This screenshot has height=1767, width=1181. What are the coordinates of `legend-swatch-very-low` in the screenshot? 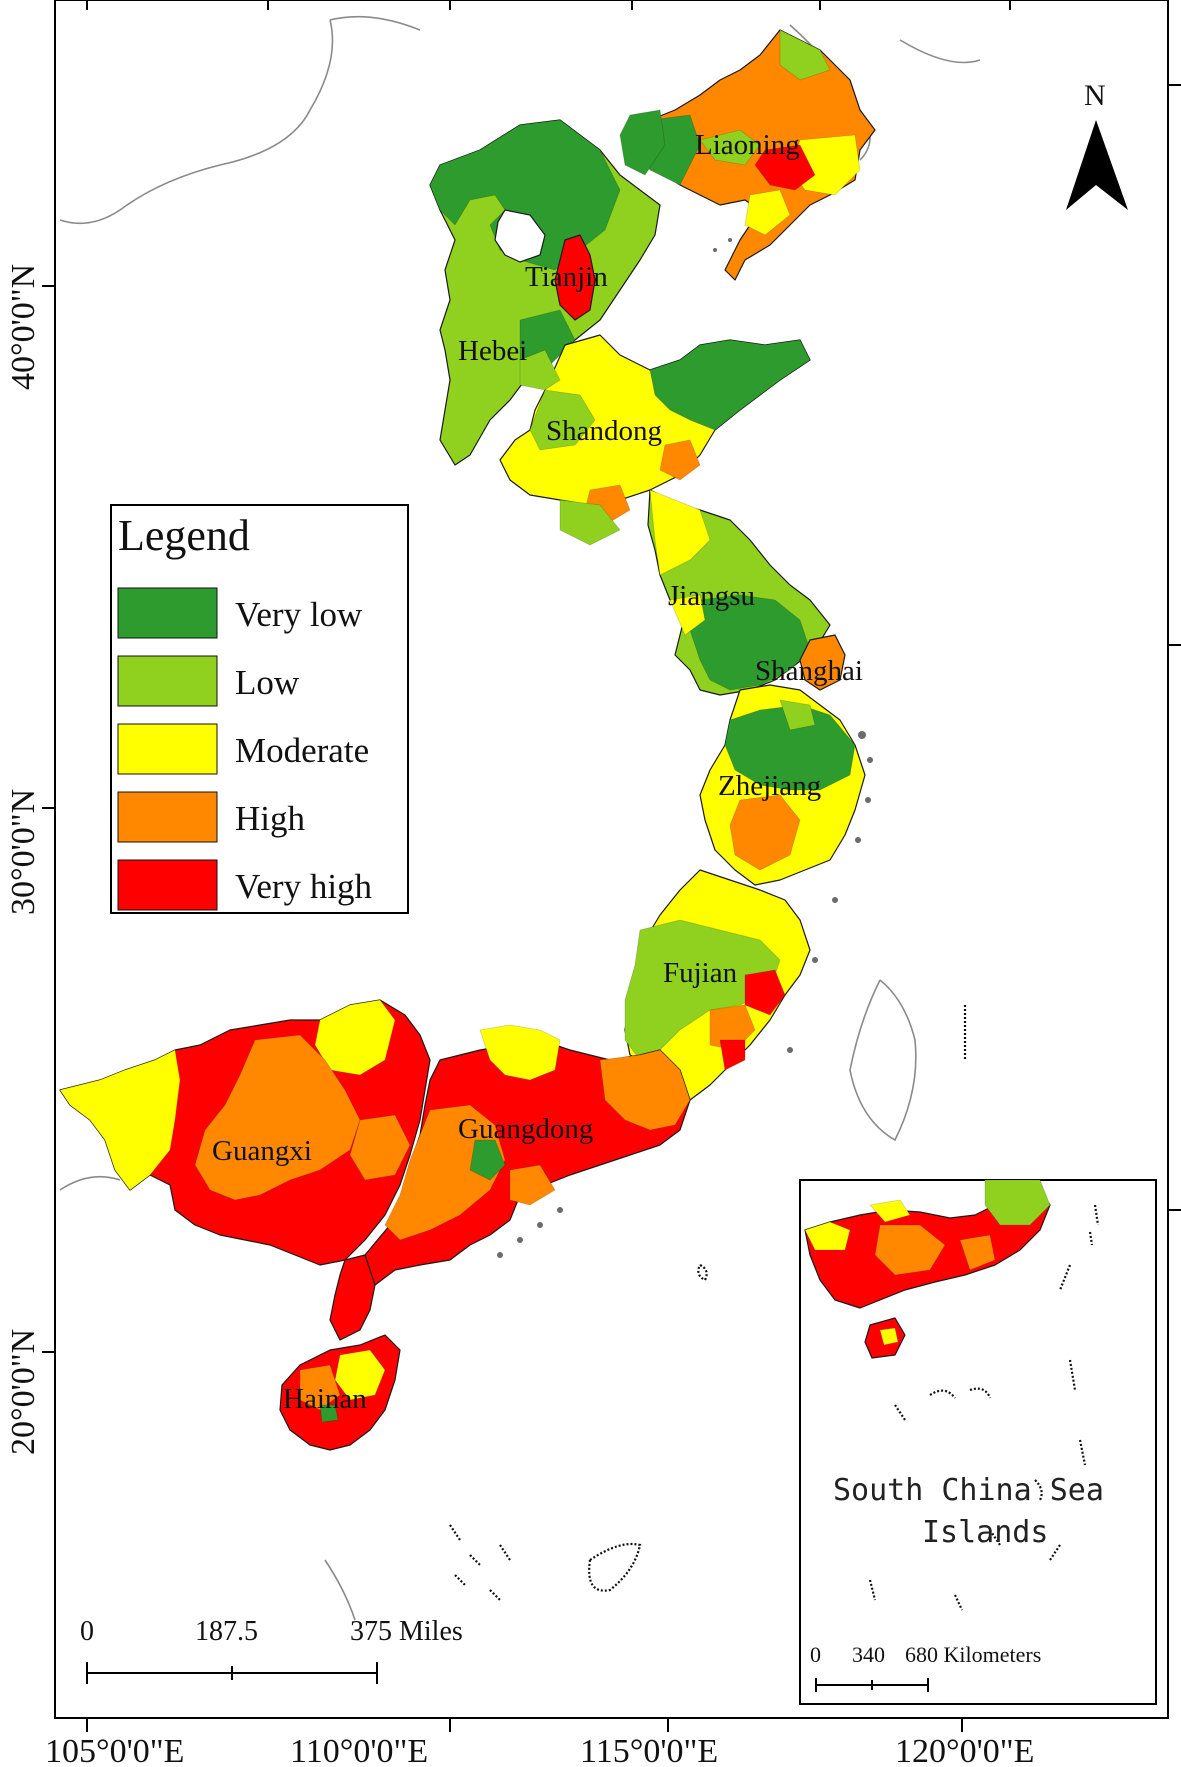 It's located at (167, 613).